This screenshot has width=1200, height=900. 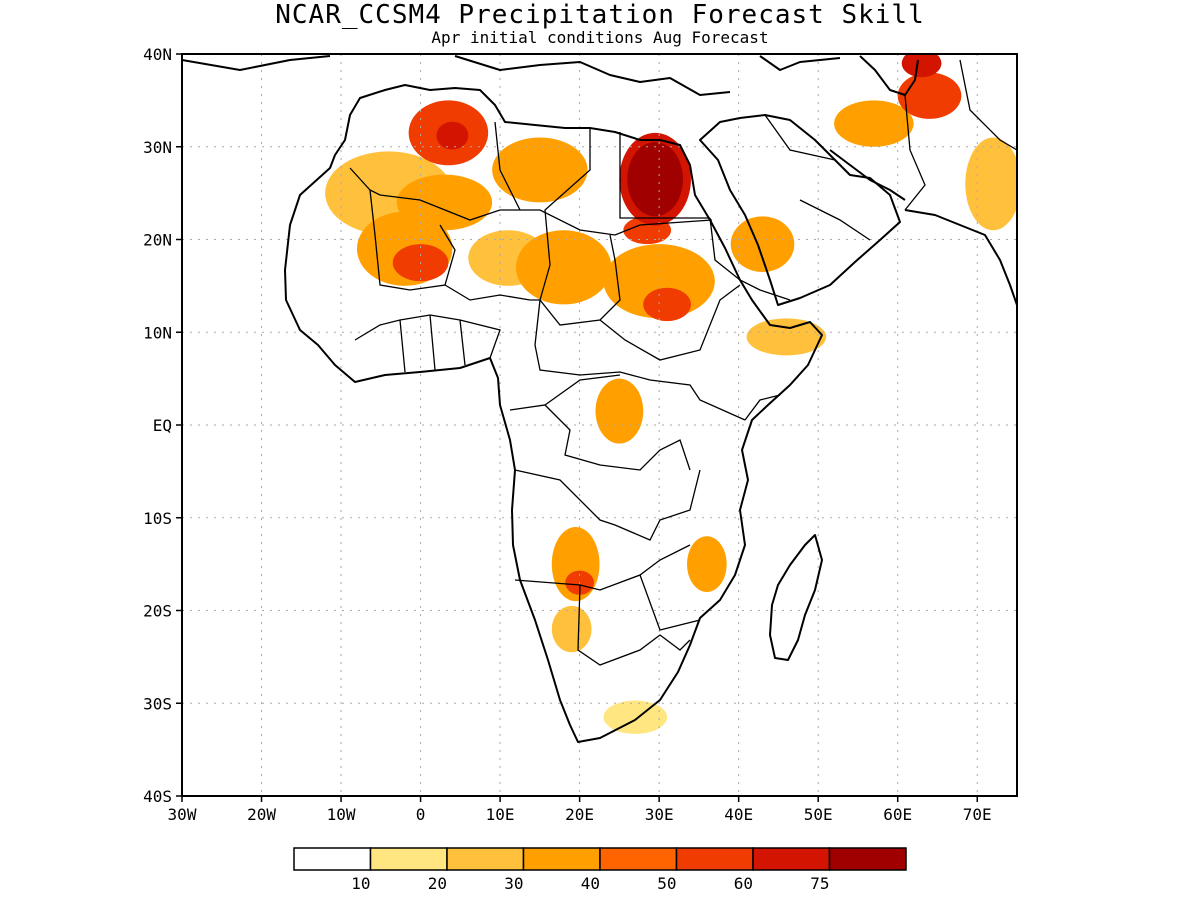 I want to click on y-tick-label: 20S, so click(x=157, y=611).